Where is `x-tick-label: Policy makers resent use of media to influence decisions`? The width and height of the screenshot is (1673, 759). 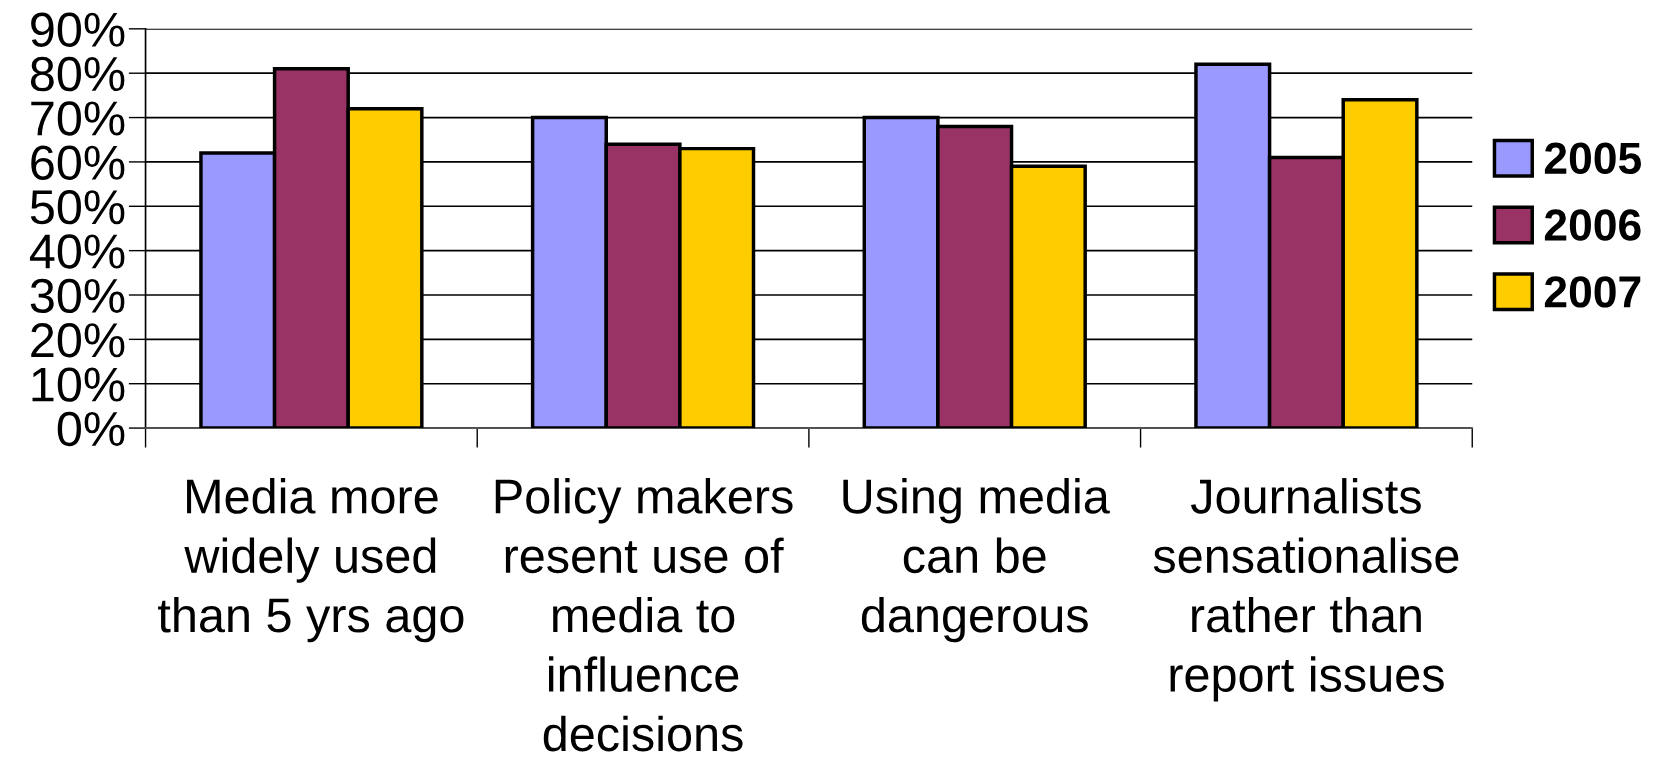 x-tick-label: Policy makers resent use of media to influence decisions is located at coordinates (644, 615).